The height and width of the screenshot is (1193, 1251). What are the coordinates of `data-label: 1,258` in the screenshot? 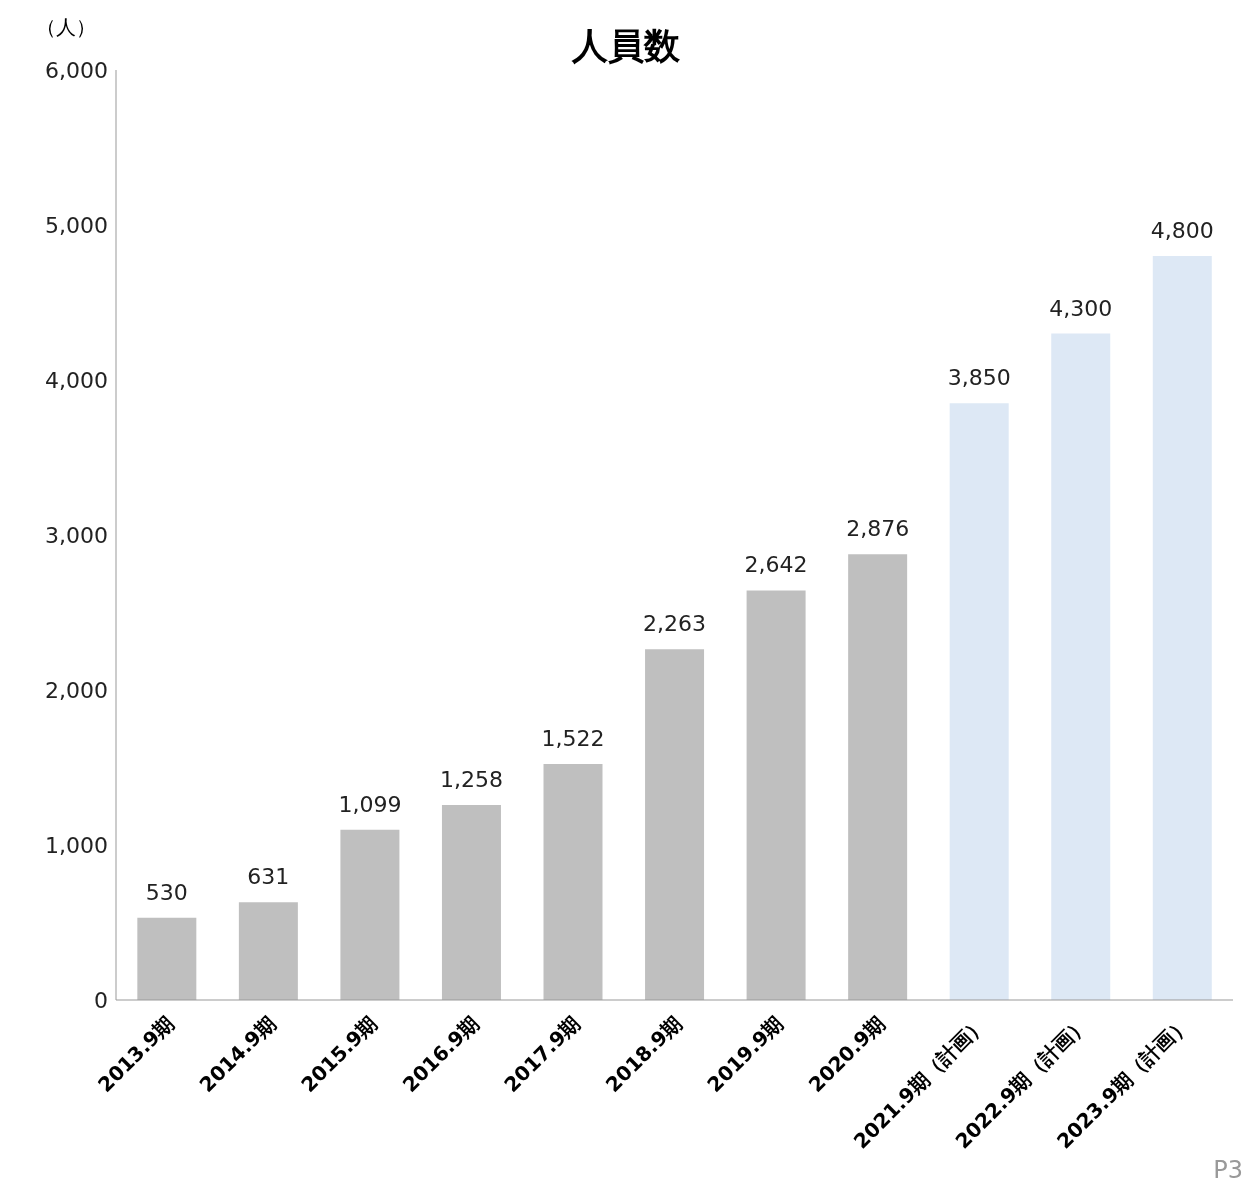 It's located at (471, 780).